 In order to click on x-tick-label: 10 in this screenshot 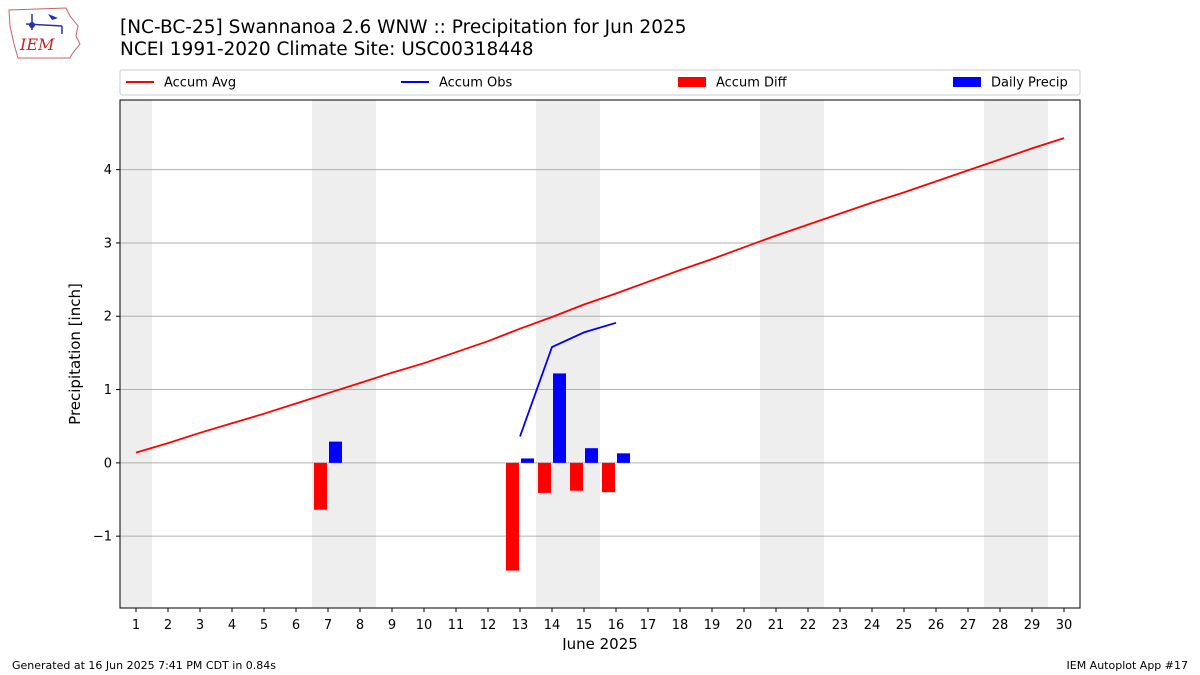, I will do `click(424, 625)`.